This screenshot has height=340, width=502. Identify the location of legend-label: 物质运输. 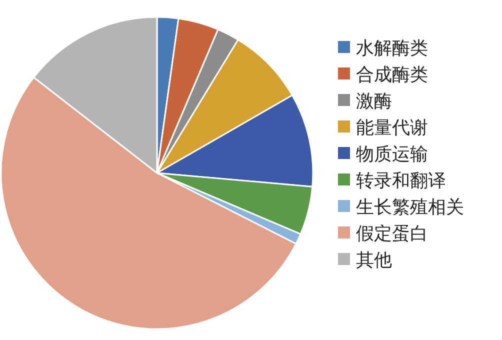
(392, 154).